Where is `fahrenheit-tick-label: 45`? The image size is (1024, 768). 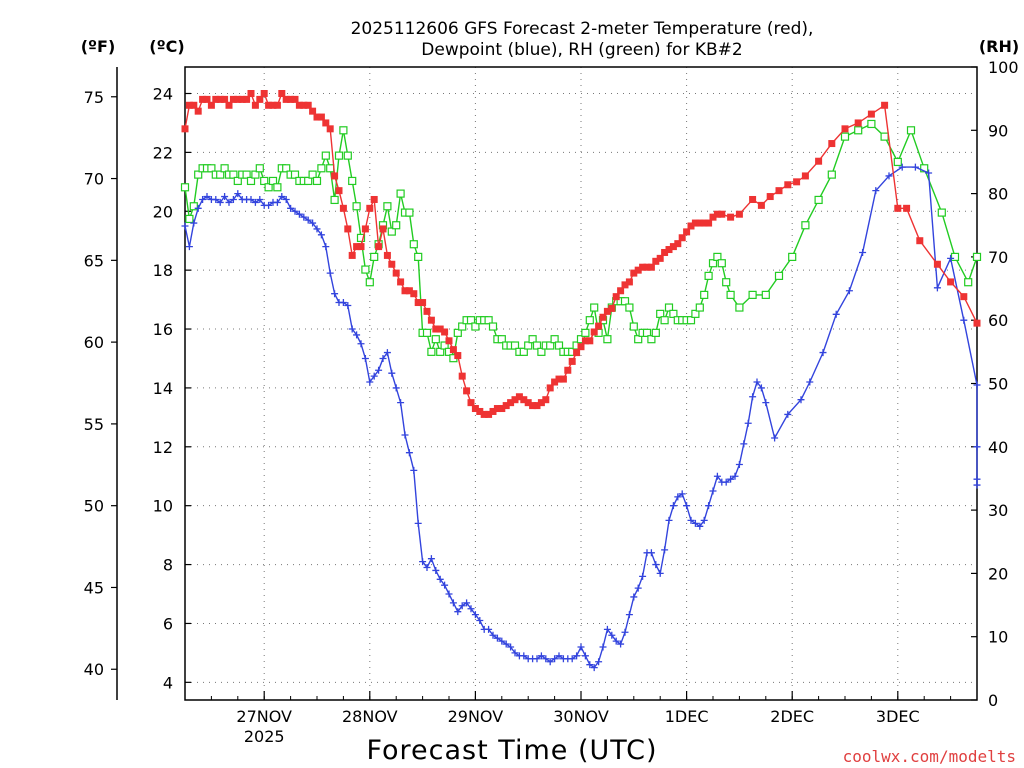 fahrenheit-tick-label: 45 is located at coordinates (94, 587).